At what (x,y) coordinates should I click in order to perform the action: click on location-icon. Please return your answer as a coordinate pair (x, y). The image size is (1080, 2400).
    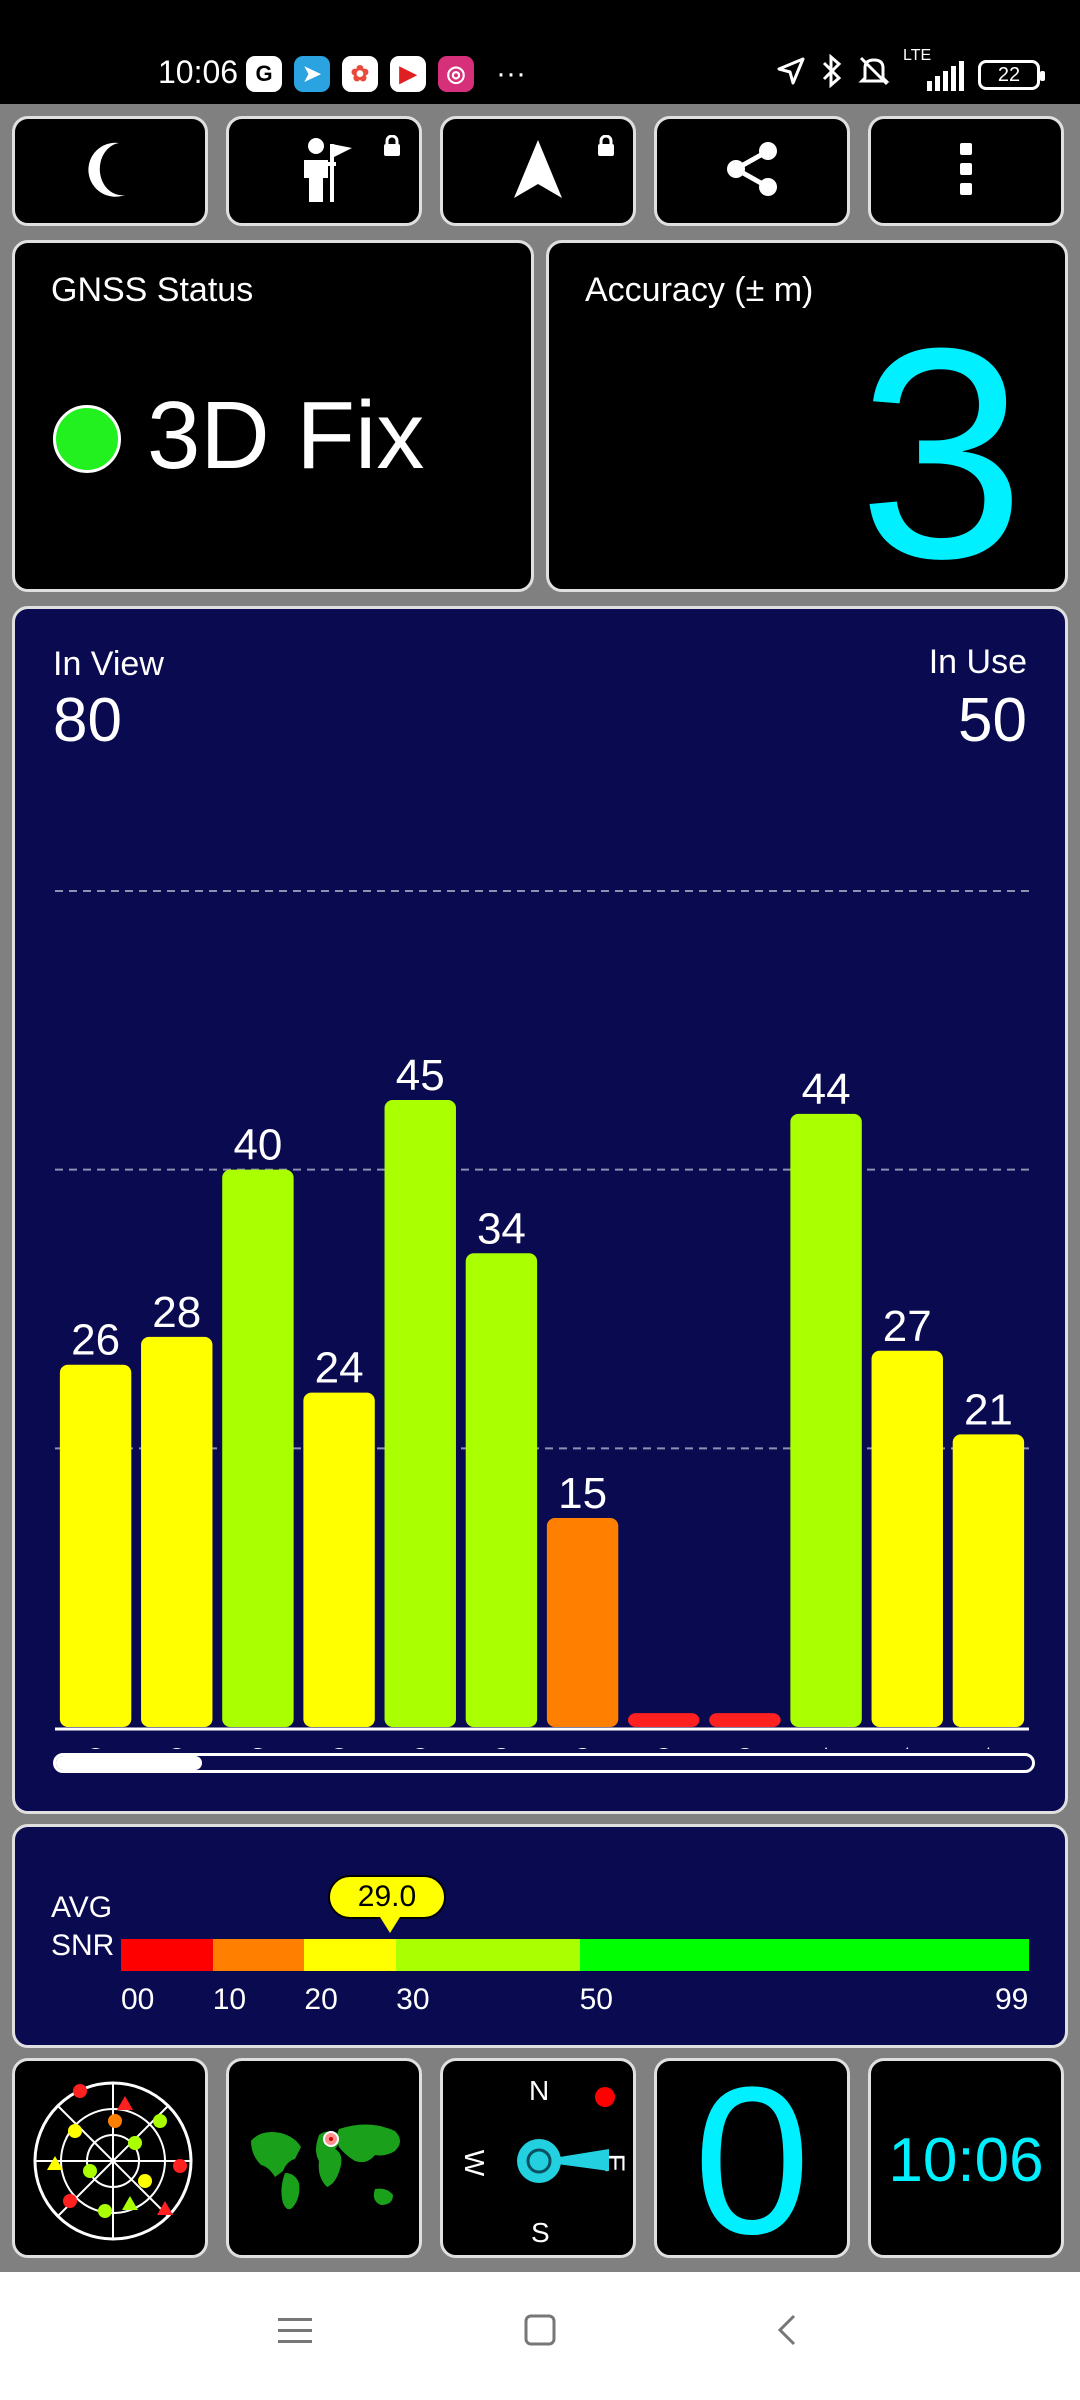
    Looking at the image, I should click on (791, 75).